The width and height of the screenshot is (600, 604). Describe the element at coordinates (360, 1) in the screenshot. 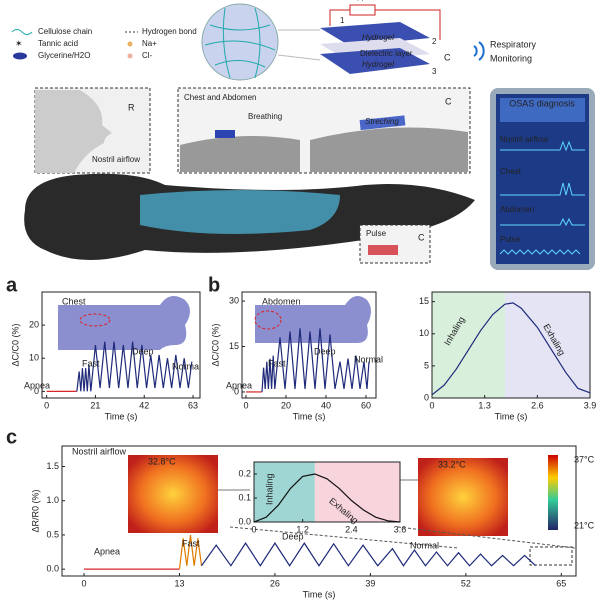

I see `resistor: R` at that location.